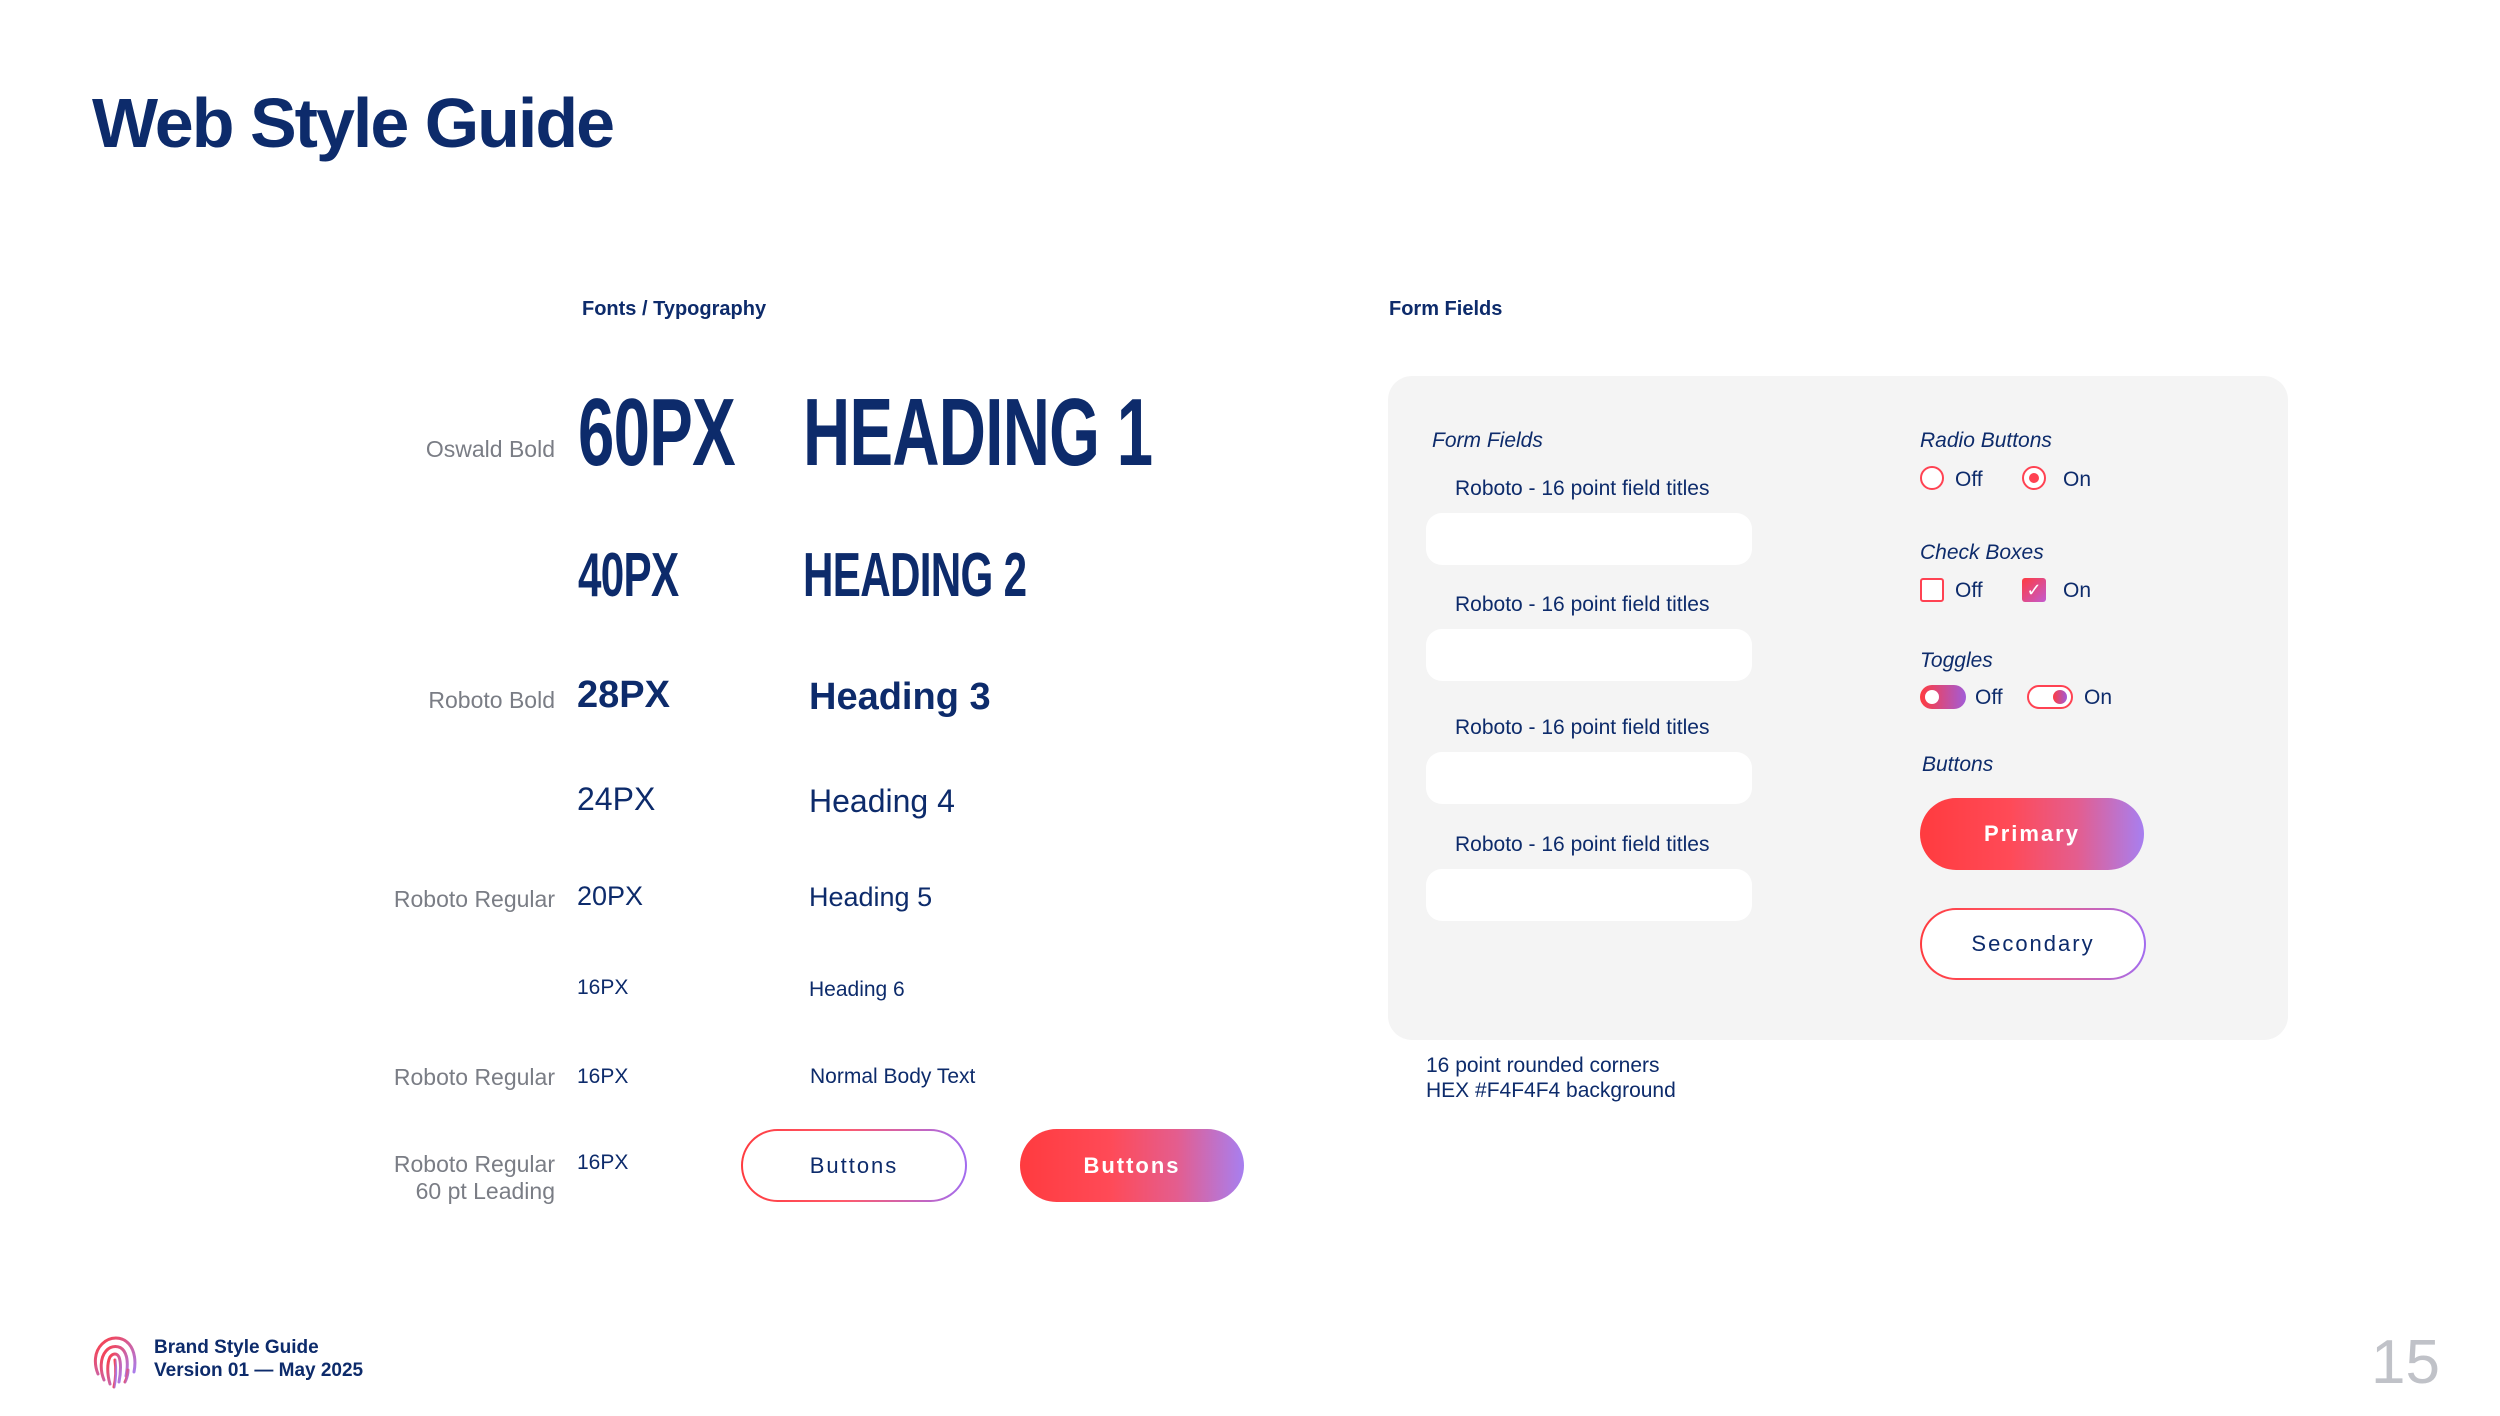 Image resolution: width=2500 pixels, height=1416 pixels. I want to click on type-sample-heading-6: Heading 6, so click(857, 989).